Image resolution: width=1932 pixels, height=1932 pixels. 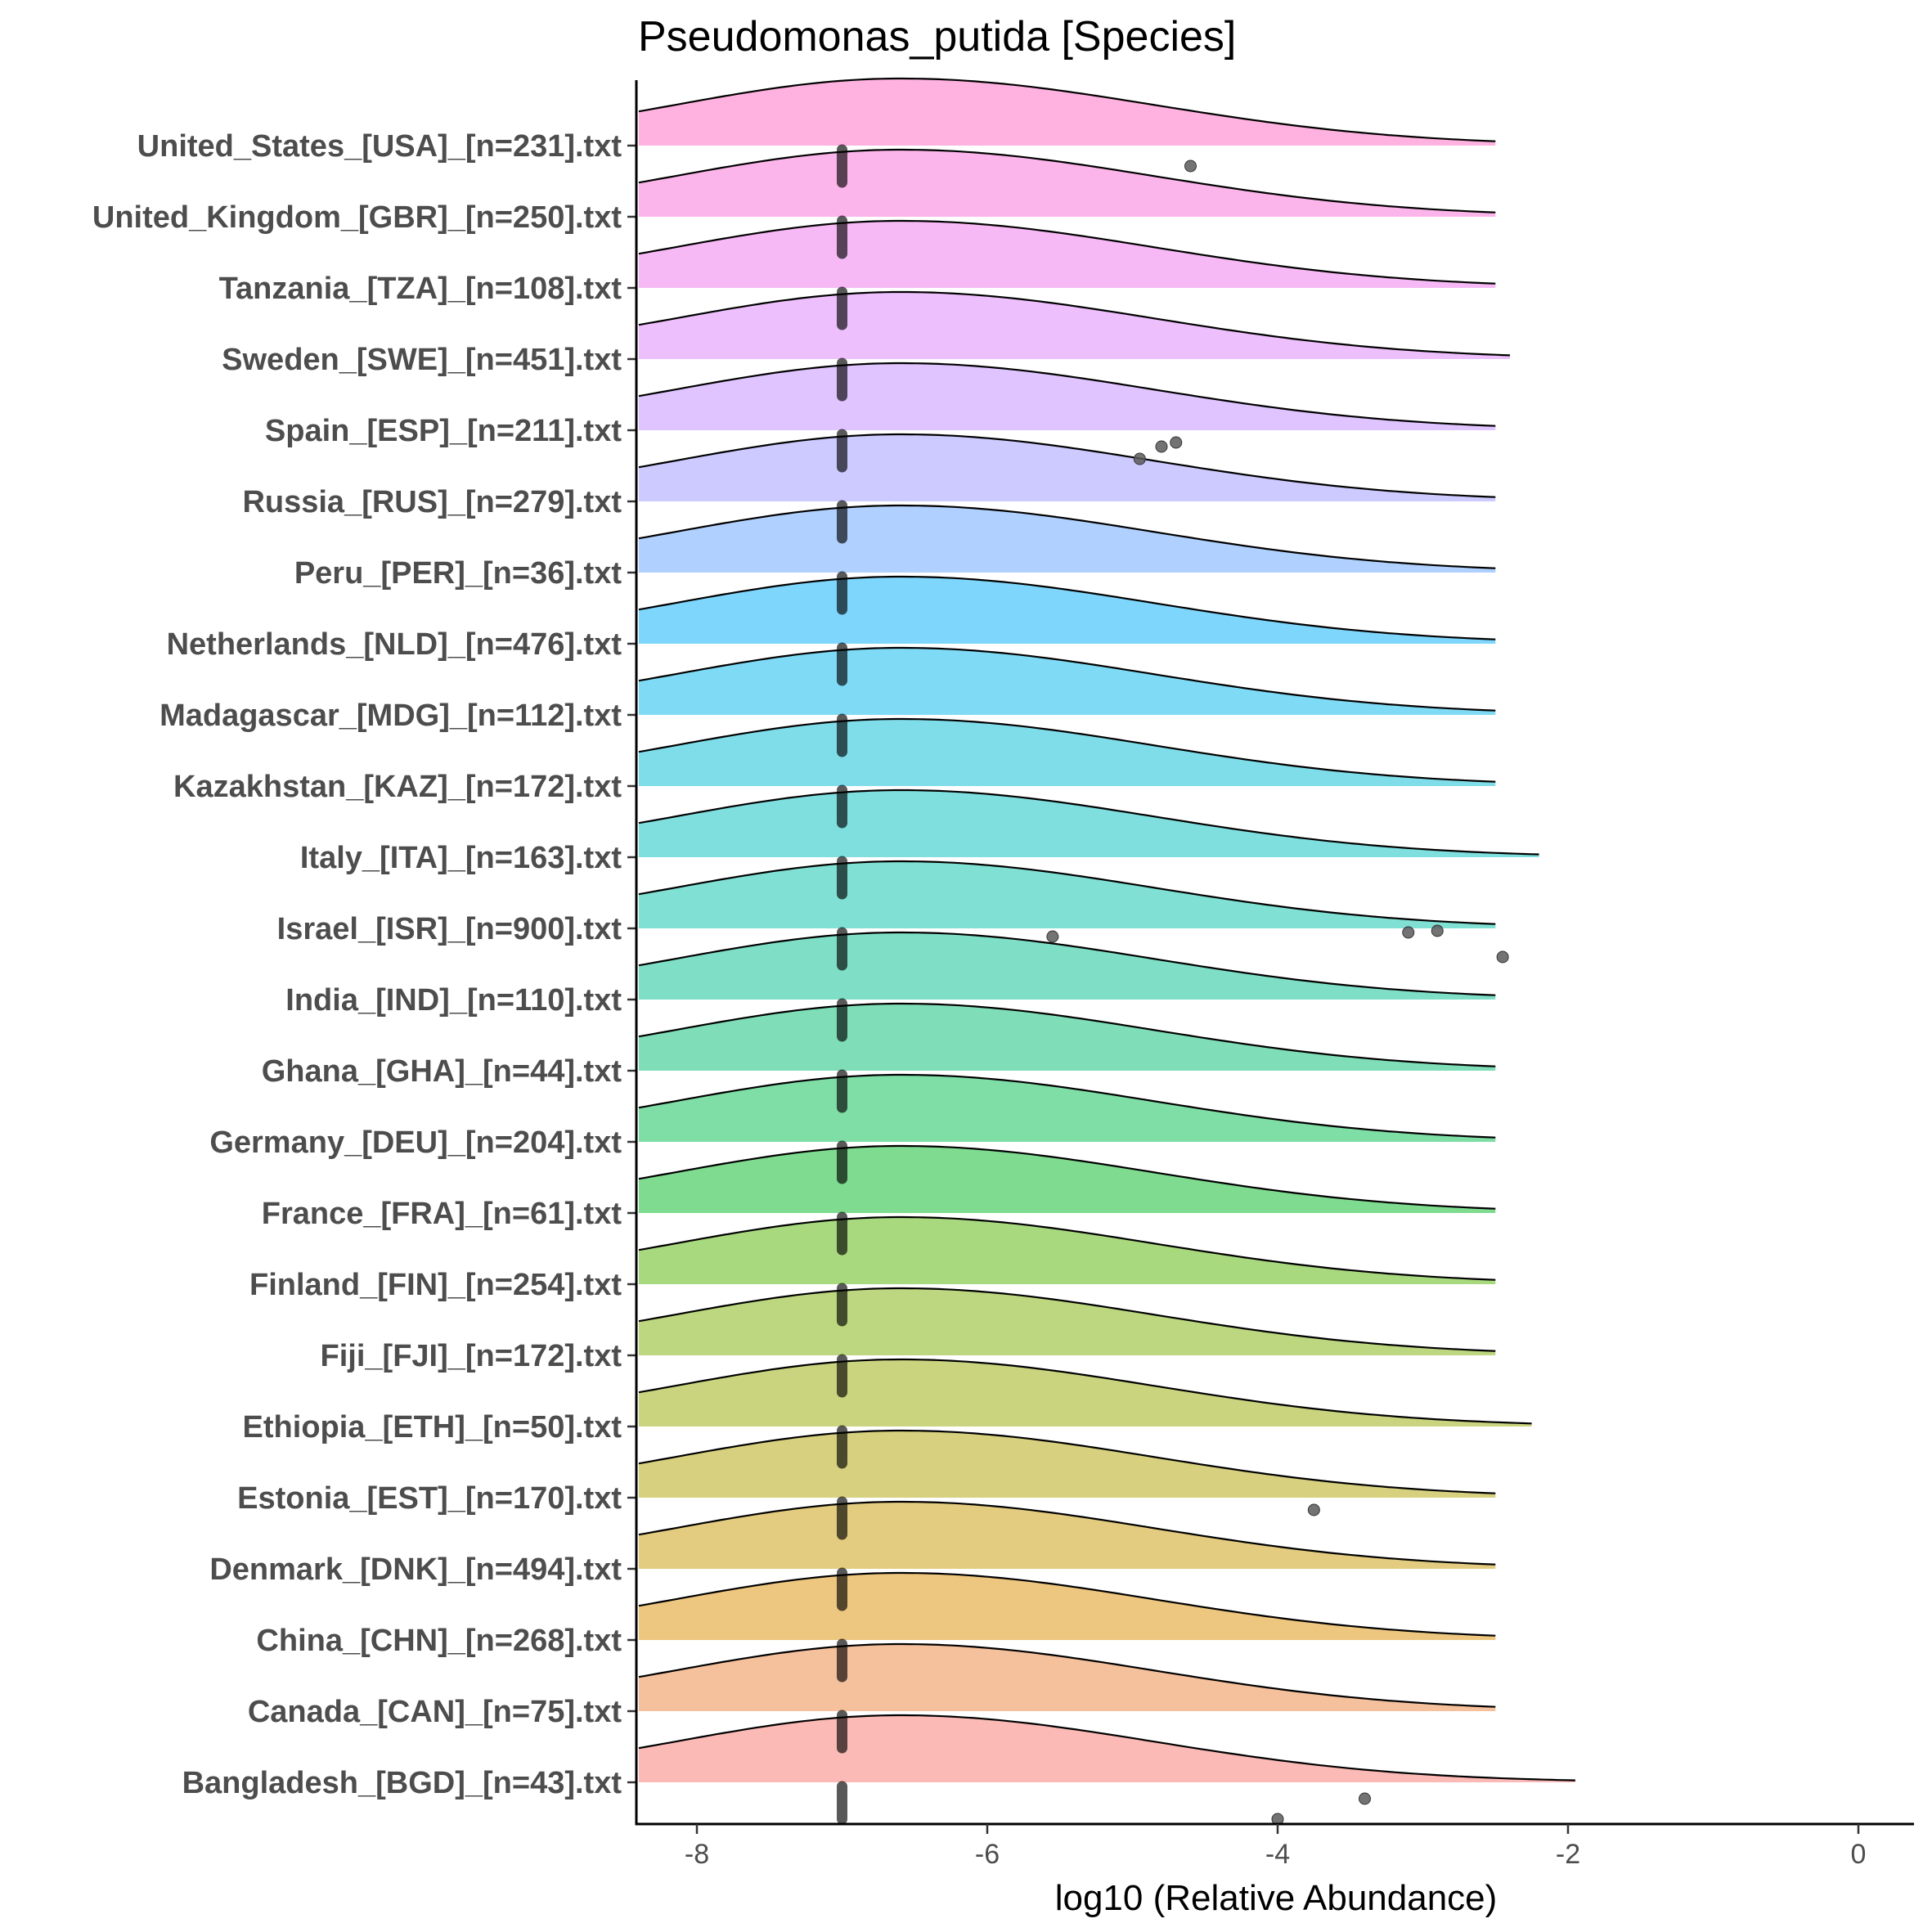 What do you see at coordinates (422, 360) in the screenshot?
I see `y-tick-label: Sweden_[SWE]_[n=451].txt` at bounding box center [422, 360].